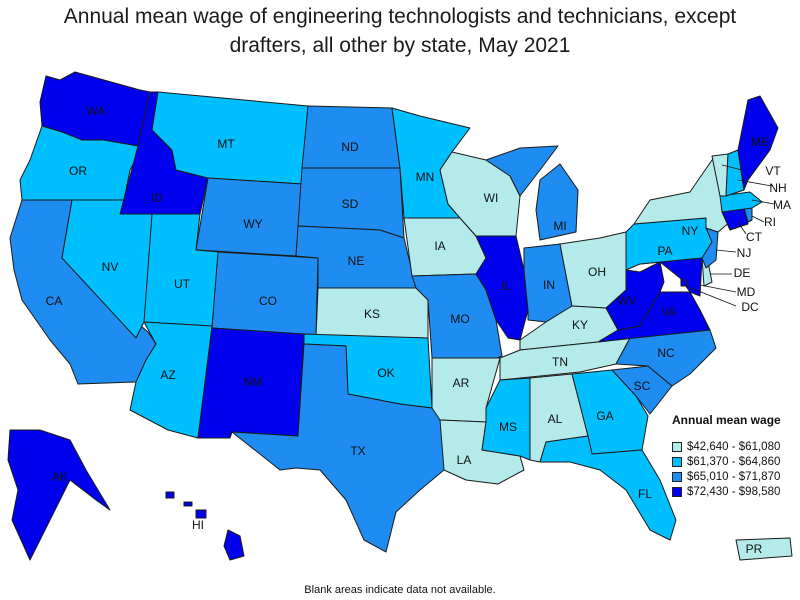 The height and width of the screenshot is (600, 800). What do you see at coordinates (60, 477) in the screenshot?
I see `label-AK: AK` at bounding box center [60, 477].